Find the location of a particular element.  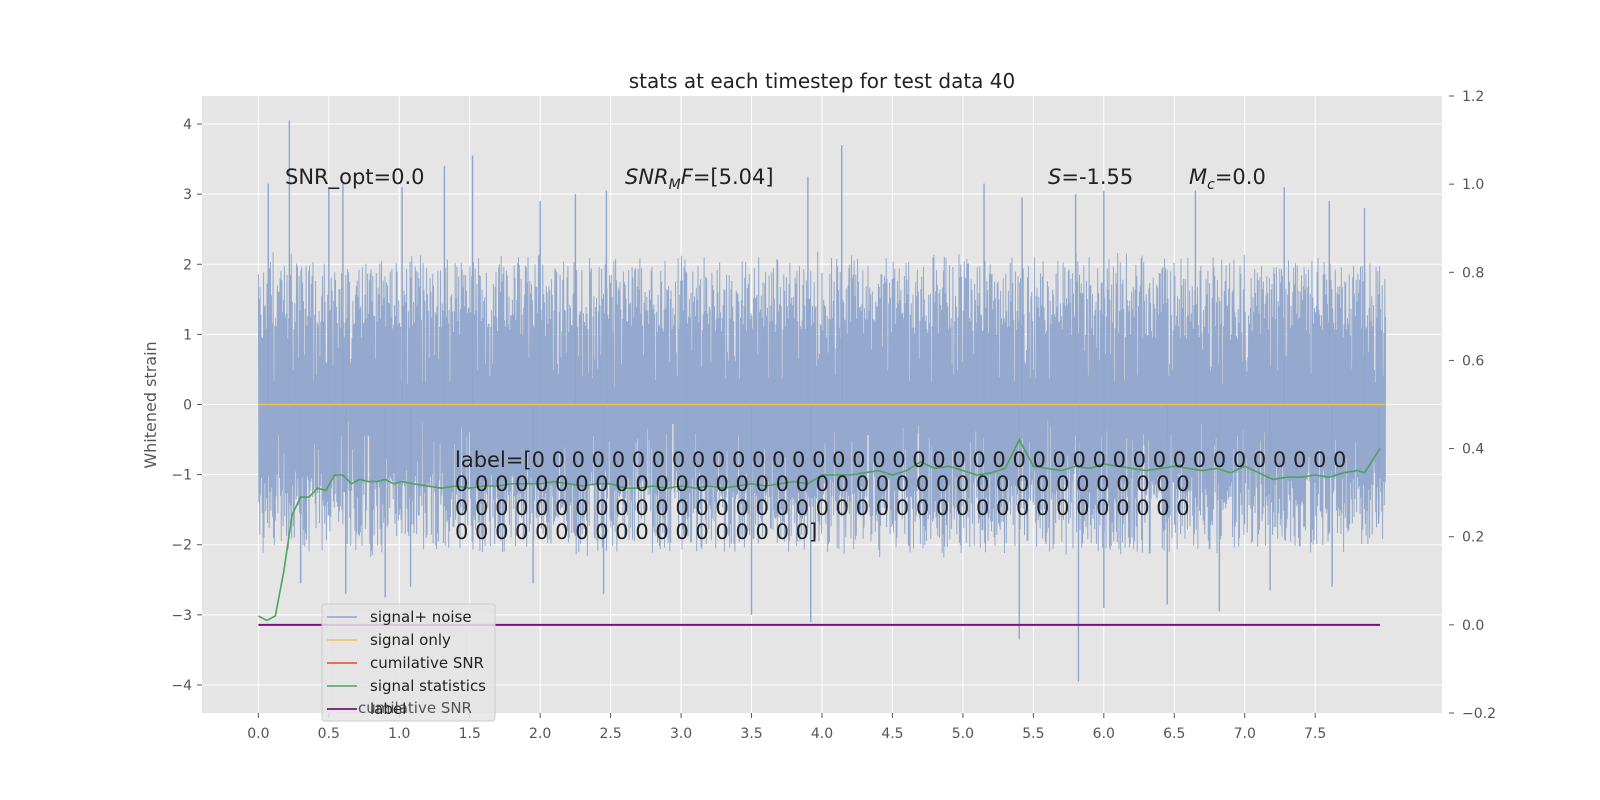

x-tick-label-7: 3.5 is located at coordinates (751, 734).